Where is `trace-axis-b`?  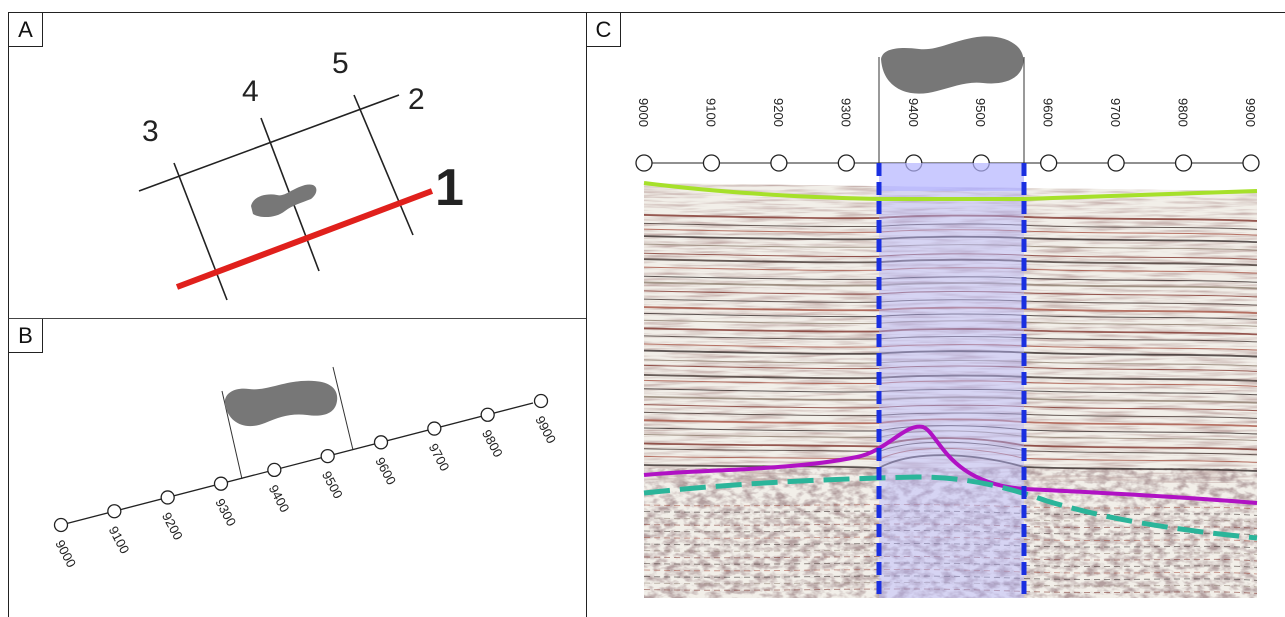 trace-axis-b is located at coordinates (297, 464).